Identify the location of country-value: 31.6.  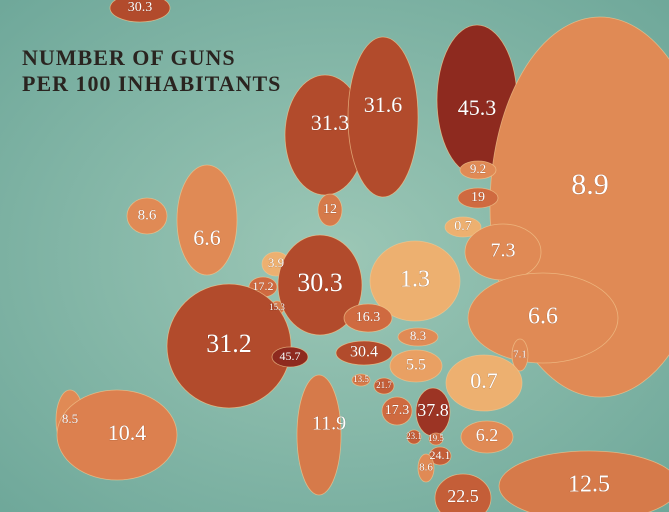
(383, 104).